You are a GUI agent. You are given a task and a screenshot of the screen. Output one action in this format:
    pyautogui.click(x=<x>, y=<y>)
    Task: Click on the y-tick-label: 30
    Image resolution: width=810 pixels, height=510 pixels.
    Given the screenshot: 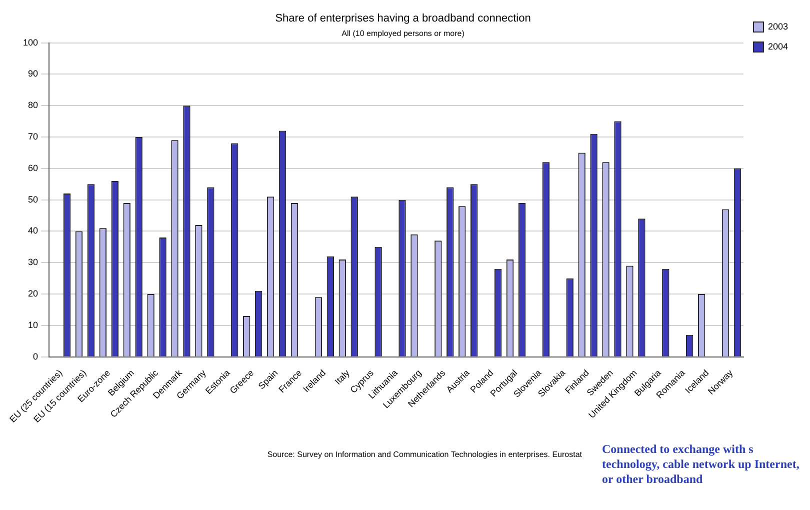 What is the action you would take?
    pyautogui.click(x=33, y=262)
    